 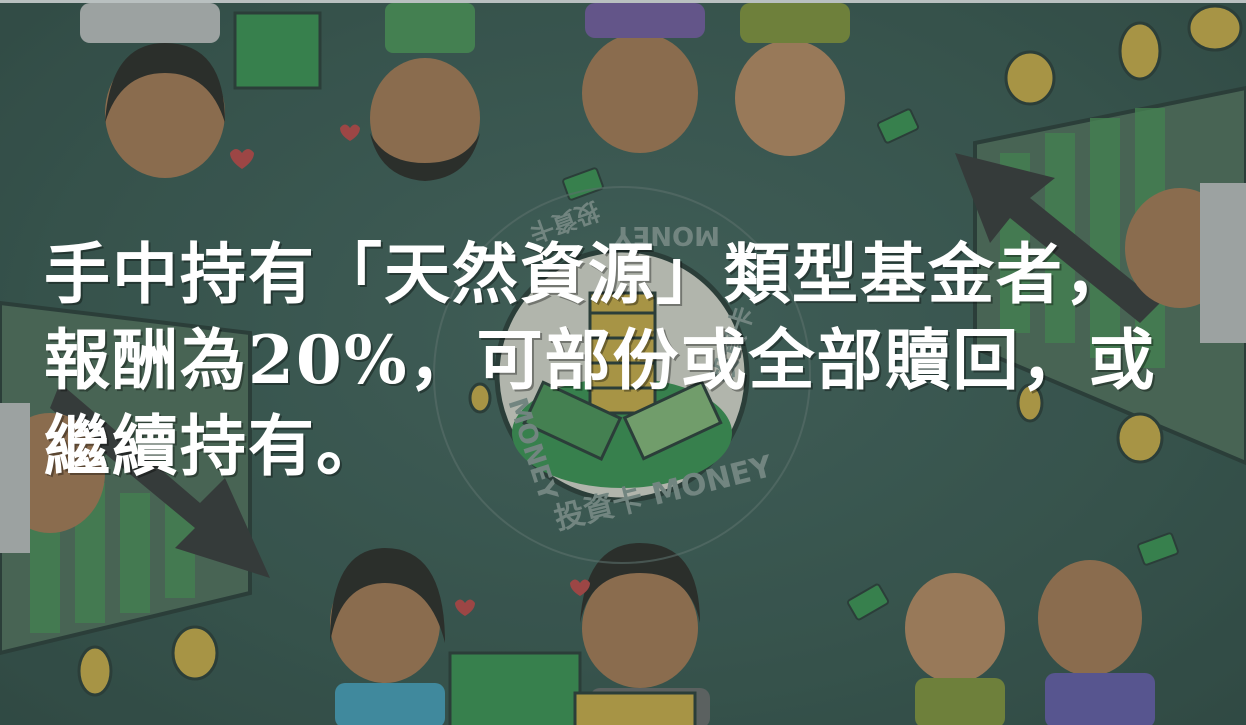 What do you see at coordinates (425, 92) in the screenshot?
I see `character-top-center` at bounding box center [425, 92].